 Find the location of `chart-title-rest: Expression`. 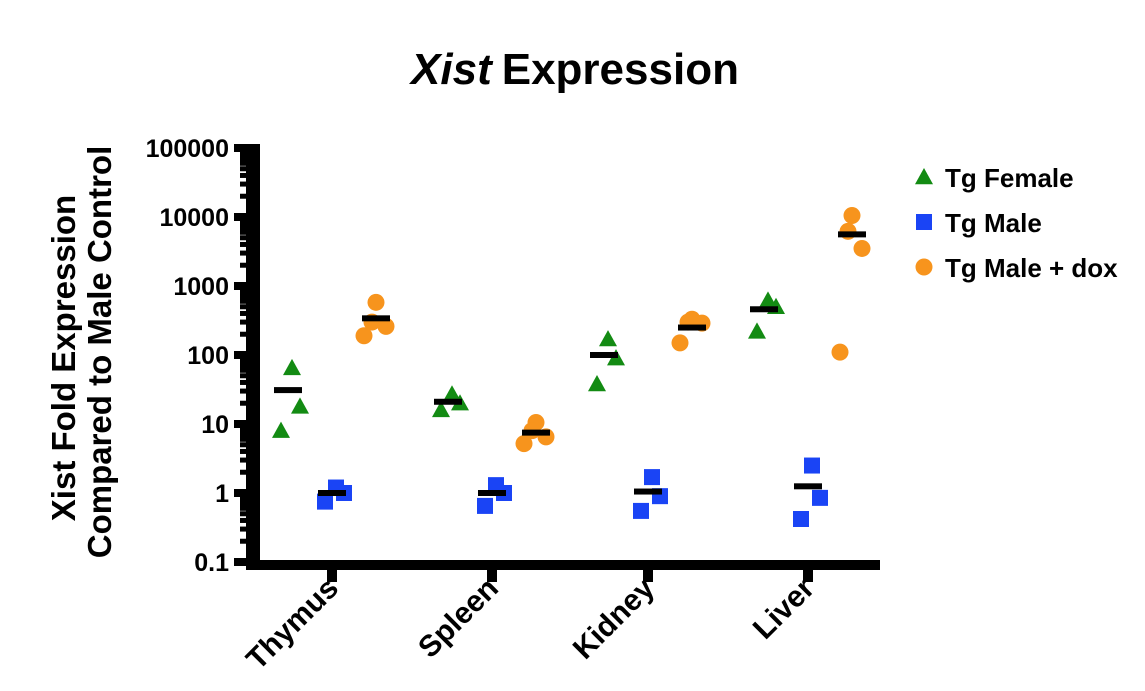

chart-title-rest: Expression is located at coordinates (620, 69).